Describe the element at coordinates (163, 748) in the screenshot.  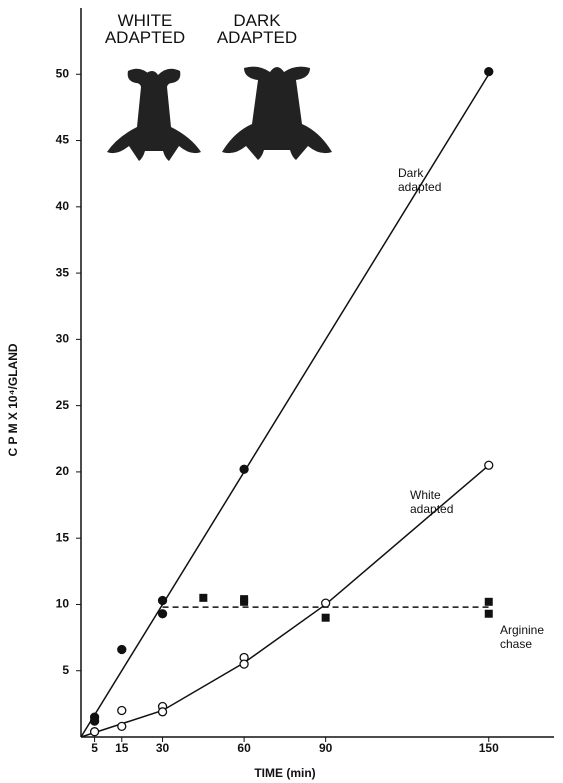
I see `x-tick-label: 30` at that location.